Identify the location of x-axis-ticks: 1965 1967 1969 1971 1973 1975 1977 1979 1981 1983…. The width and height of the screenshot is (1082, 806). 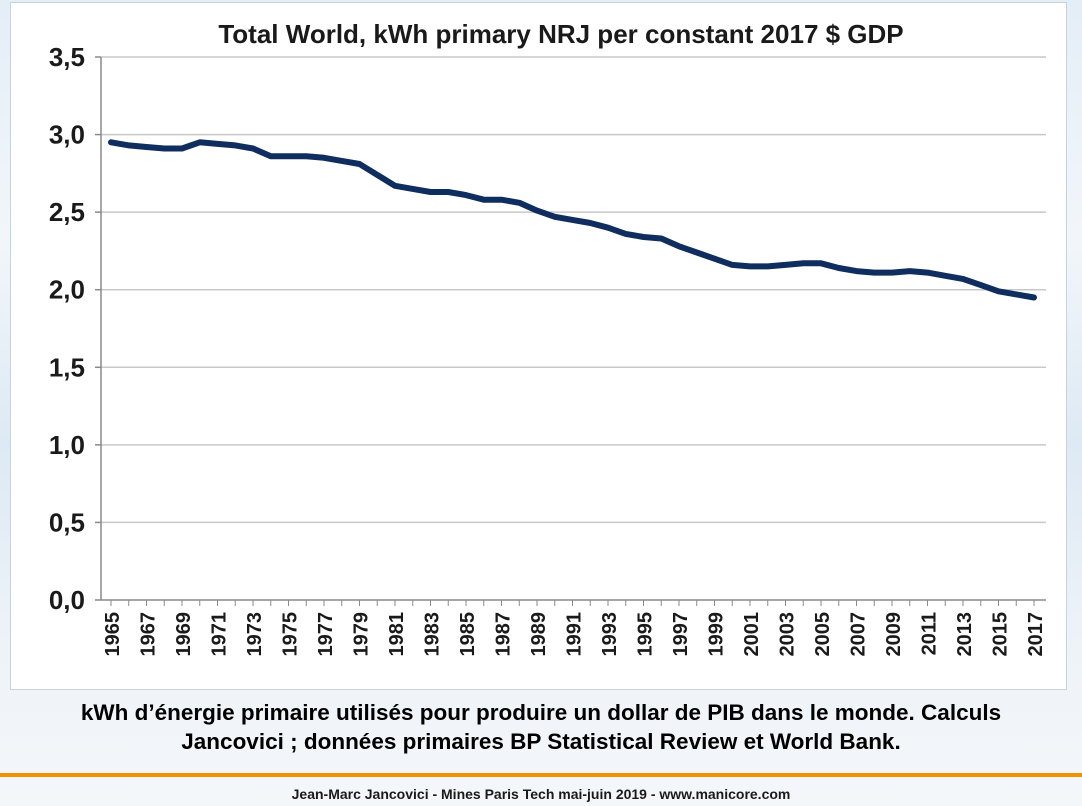
(574, 634).